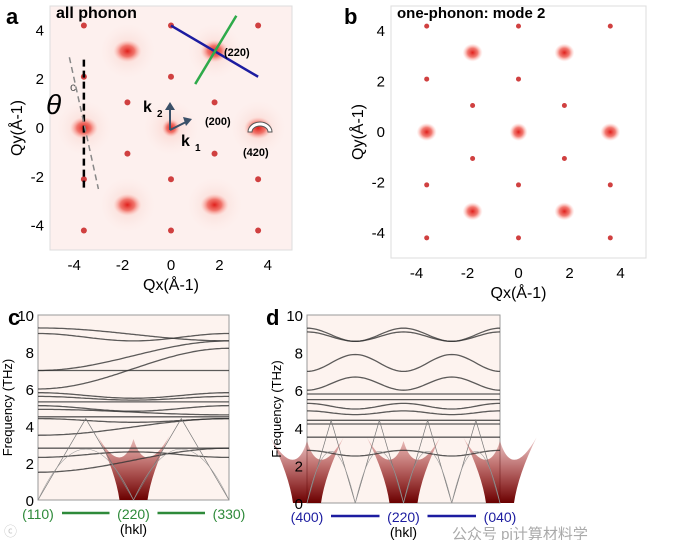 The image size is (673, 540). I want to click on k2-label: k, so click(147, 107).